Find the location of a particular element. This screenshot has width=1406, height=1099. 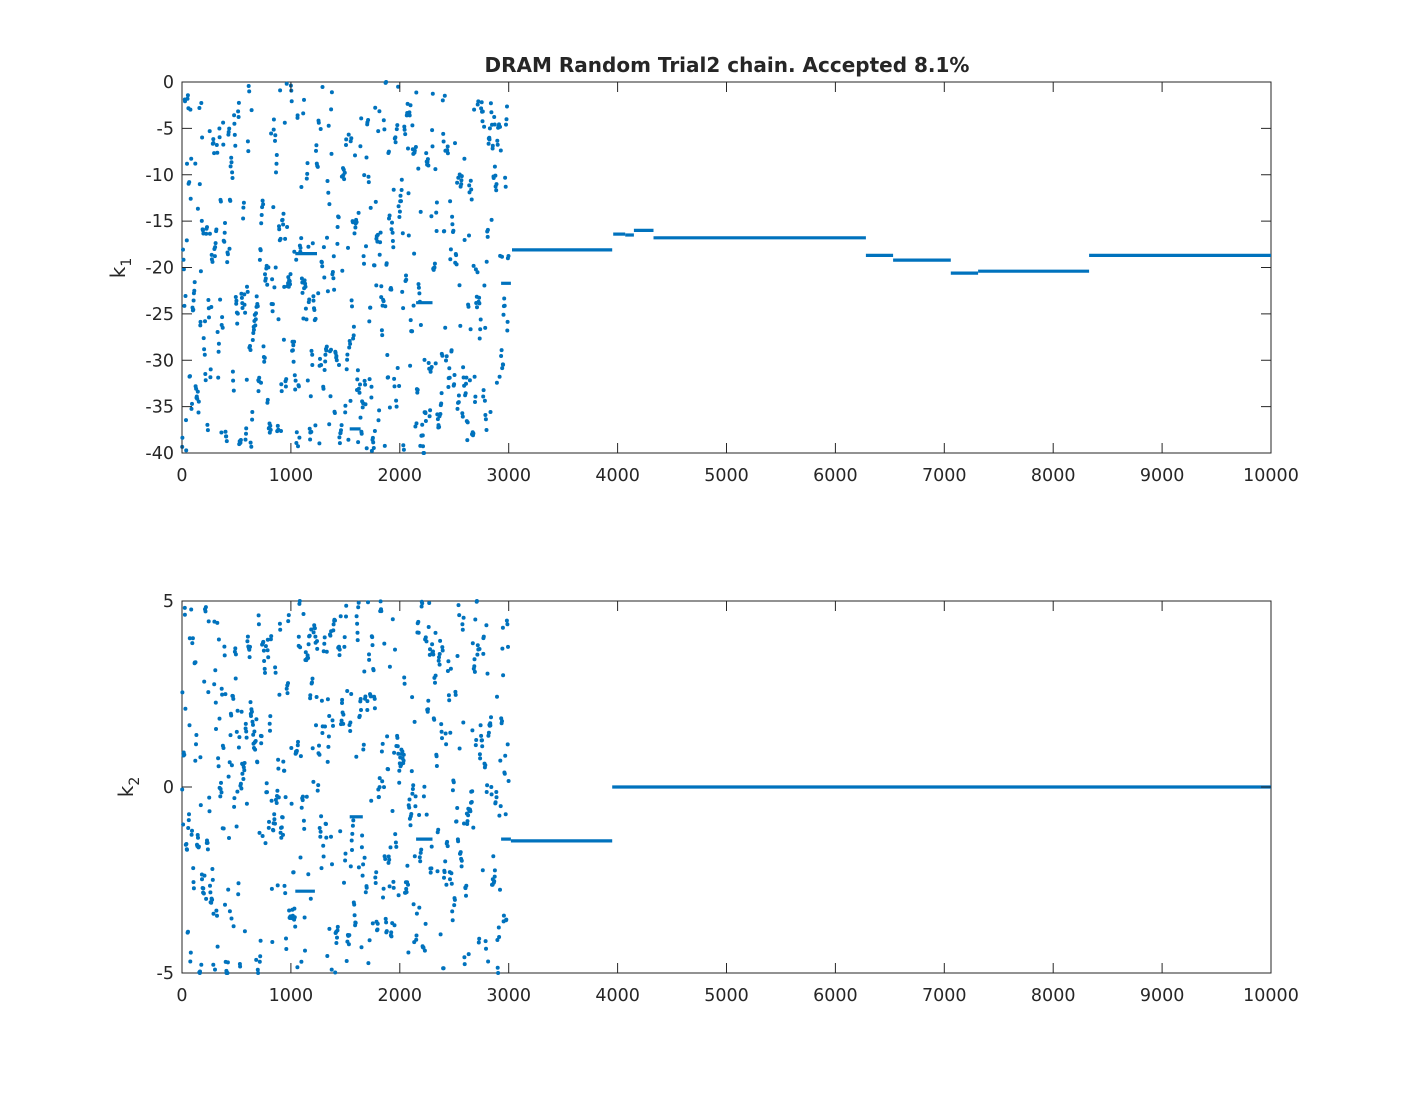

x-tick-label: 0 is located at coordinates (181, 996).